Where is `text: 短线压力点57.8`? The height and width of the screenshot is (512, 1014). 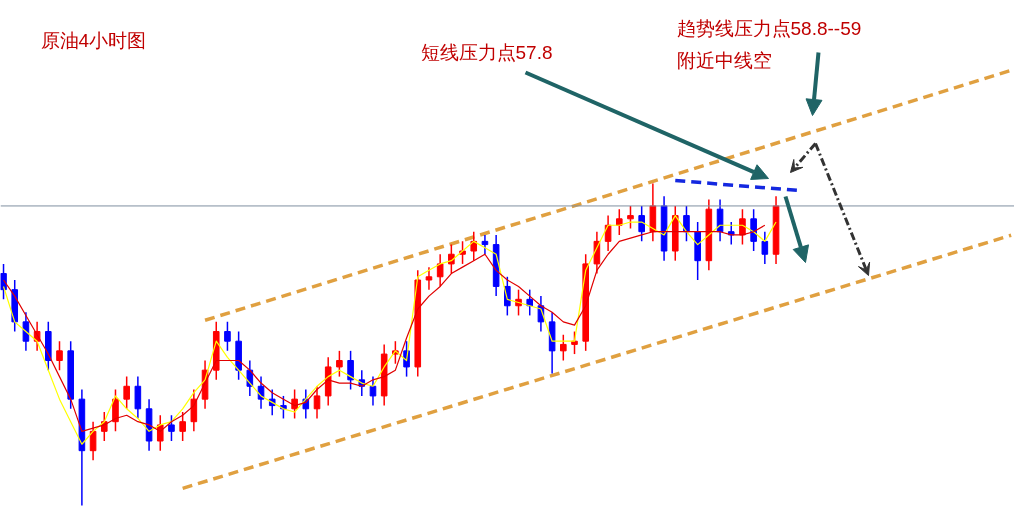
text: 短线压力点57.8 is located at coordinates (486, 52).